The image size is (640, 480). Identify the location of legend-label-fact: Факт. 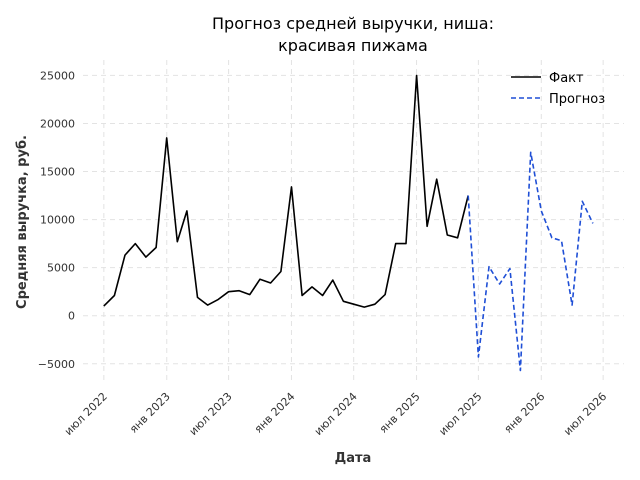
(566, 78).